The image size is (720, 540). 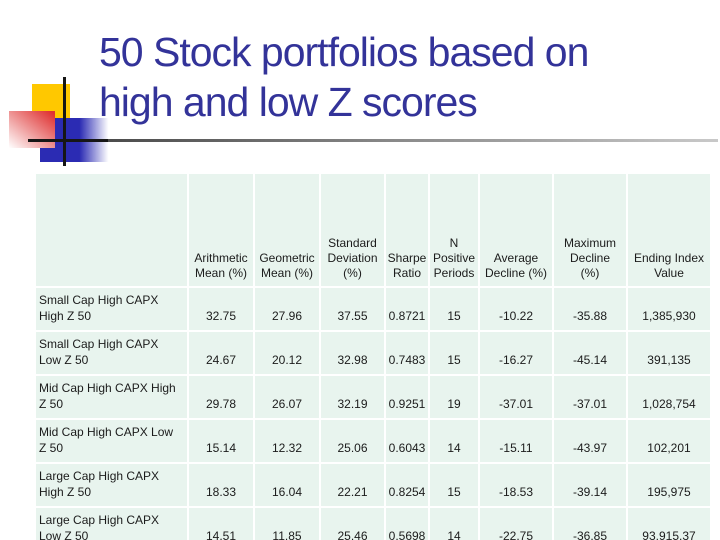 I want to click on cell: -43.97, so click(x=590, y=441).